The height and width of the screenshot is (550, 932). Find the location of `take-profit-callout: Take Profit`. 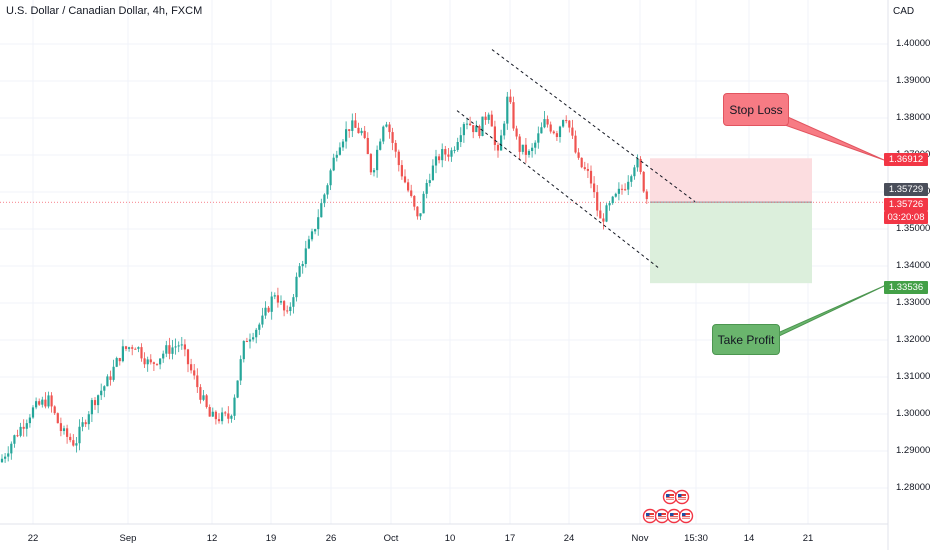

take-profit-callout: Take Profit is located at coordinates (746, 339).